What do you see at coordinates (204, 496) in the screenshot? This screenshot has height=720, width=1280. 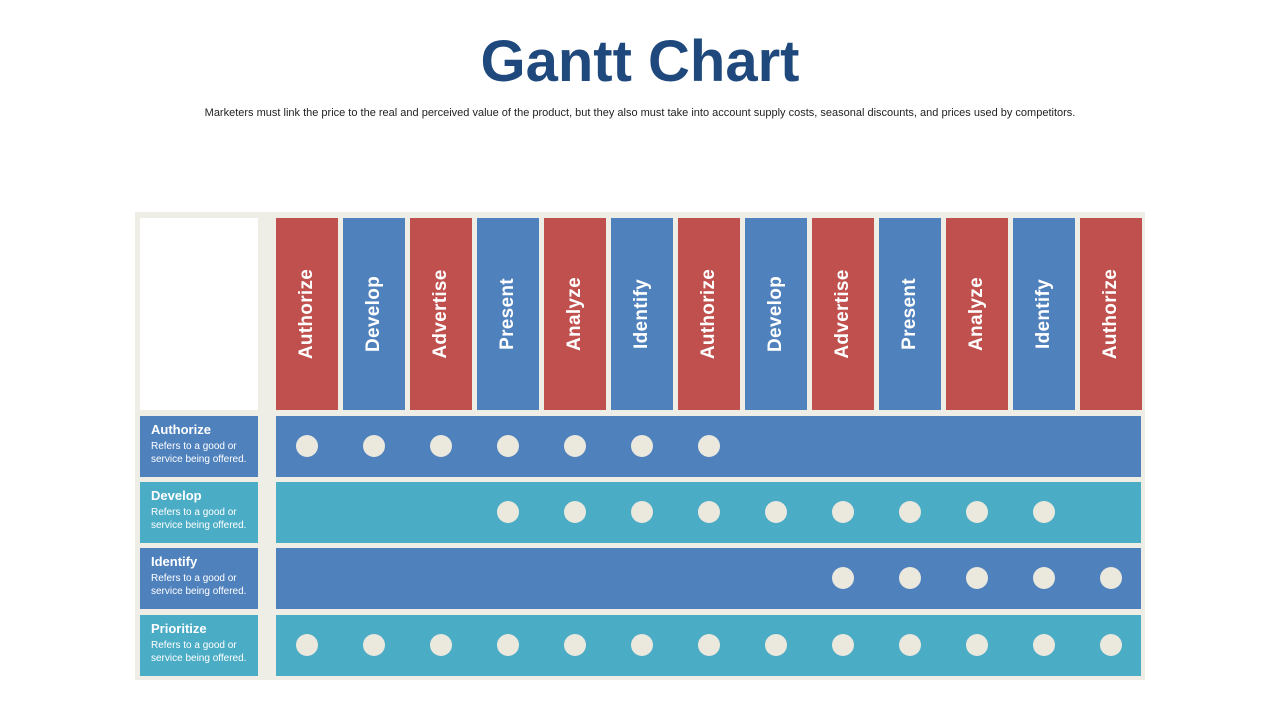 I see `row-title: Develop` at bounding box center [204, 496].